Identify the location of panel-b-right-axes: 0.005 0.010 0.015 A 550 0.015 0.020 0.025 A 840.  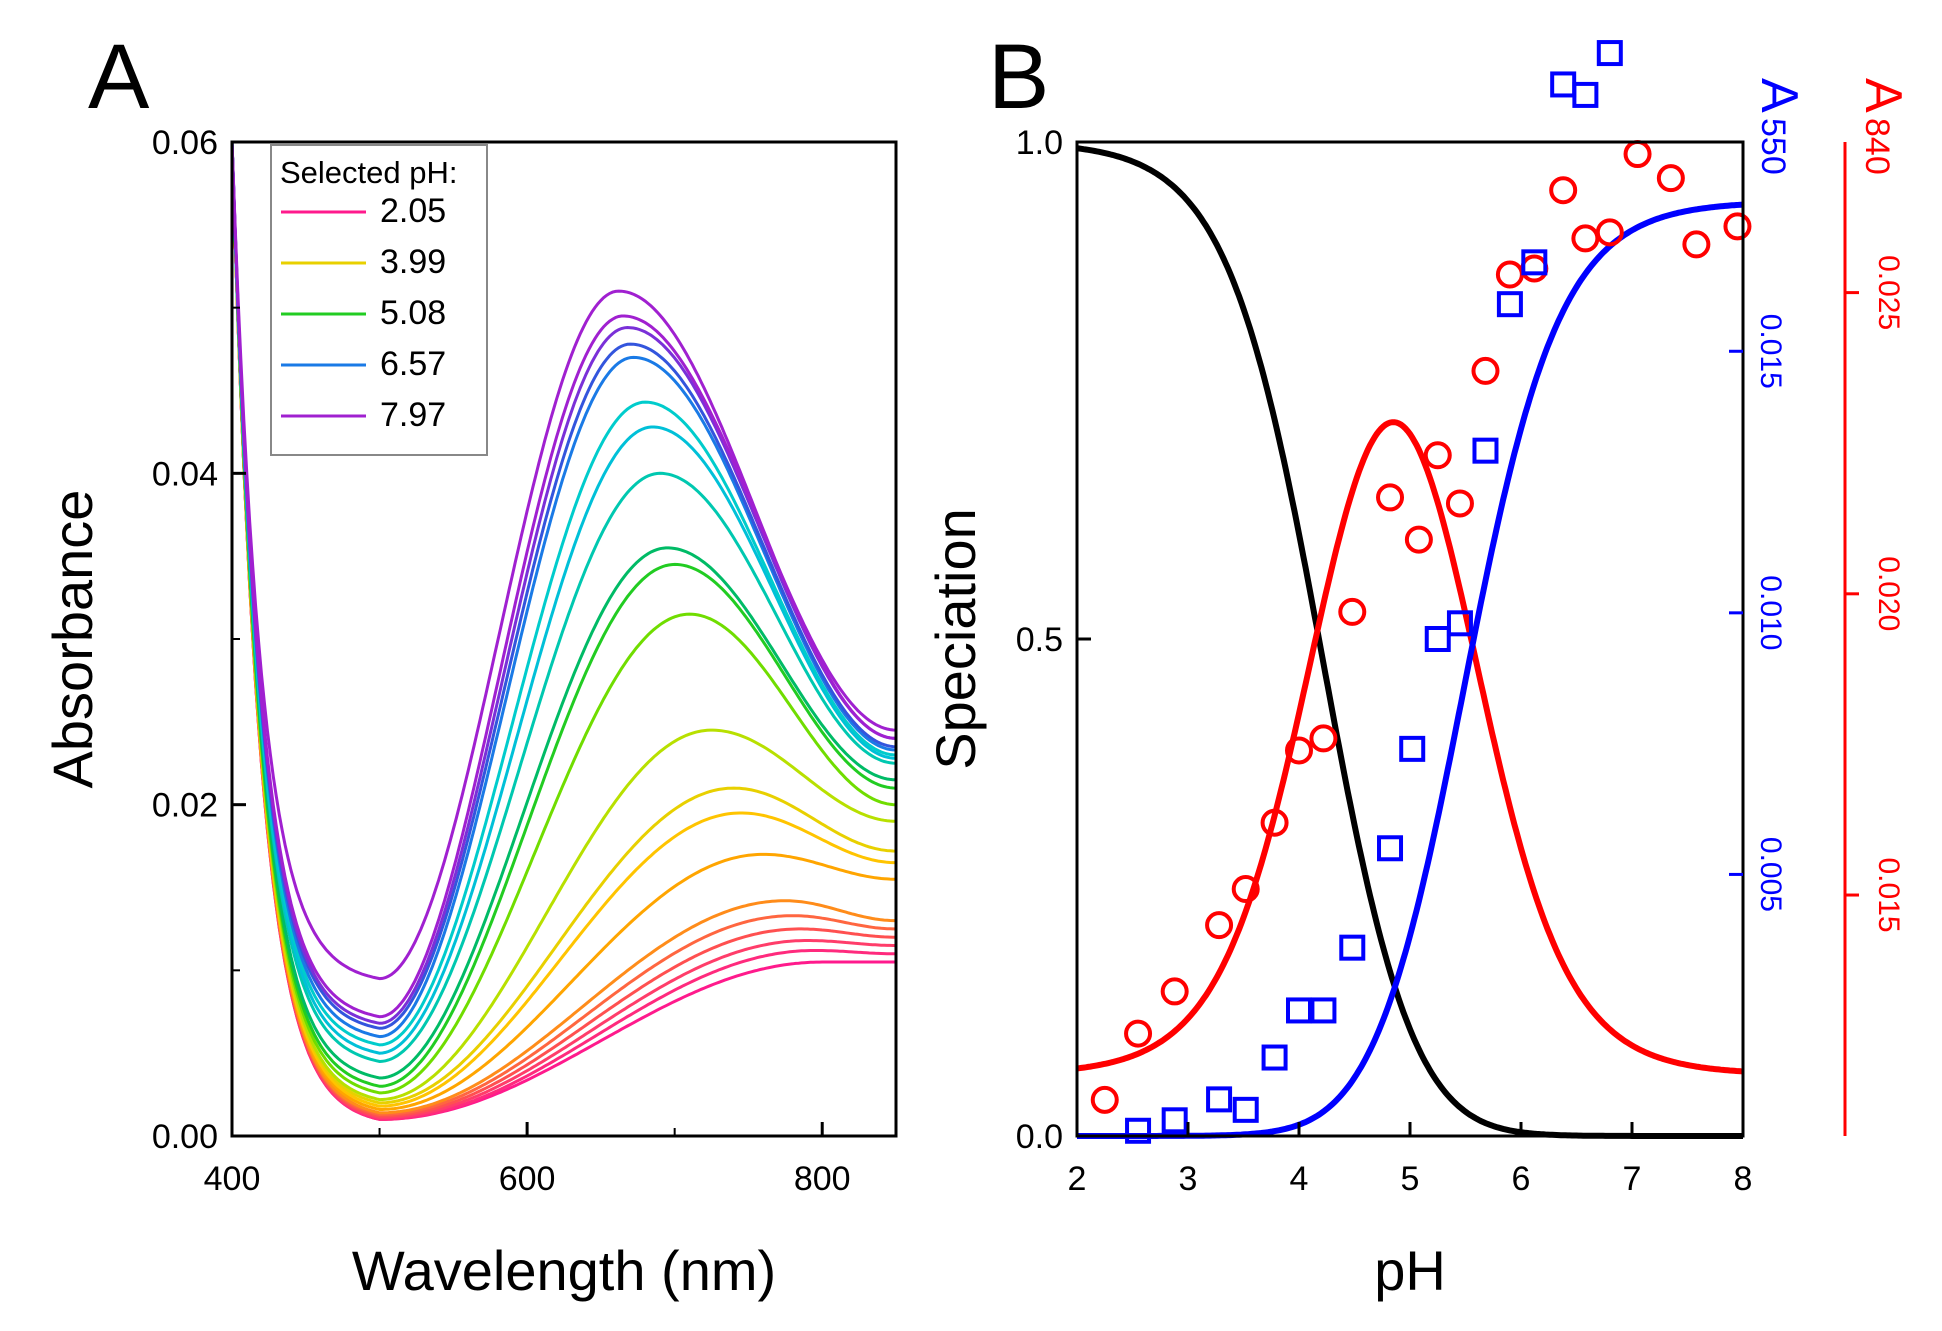
(1820, 607).